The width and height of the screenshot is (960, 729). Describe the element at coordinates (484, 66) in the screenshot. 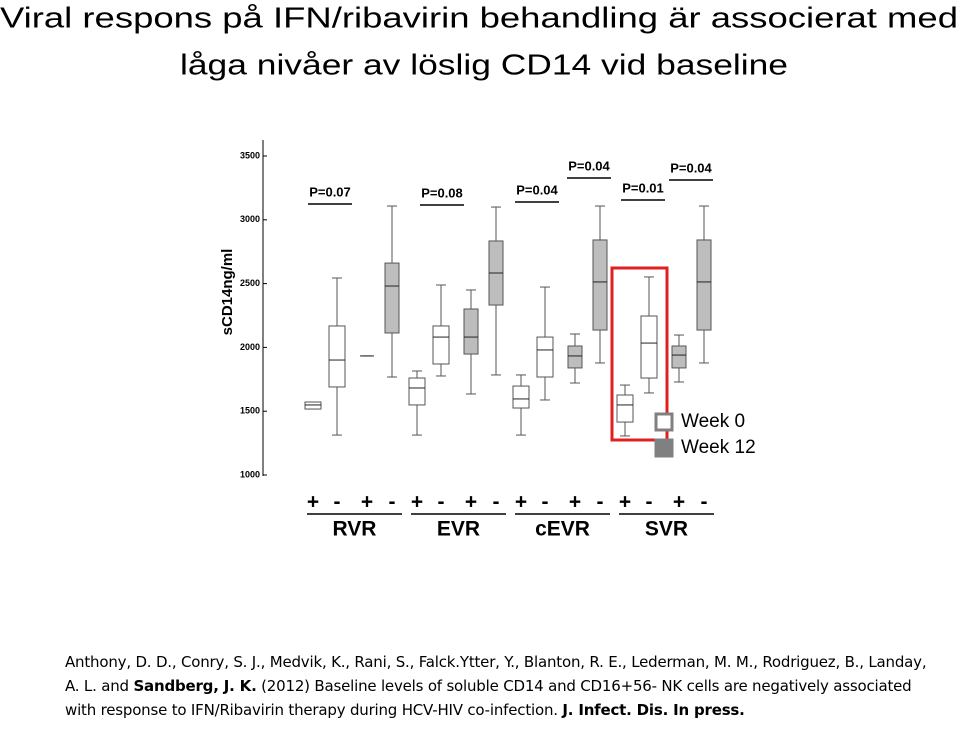

I see `slide-title: låga nivåer av löslig CD14 vid baseline` at that location.